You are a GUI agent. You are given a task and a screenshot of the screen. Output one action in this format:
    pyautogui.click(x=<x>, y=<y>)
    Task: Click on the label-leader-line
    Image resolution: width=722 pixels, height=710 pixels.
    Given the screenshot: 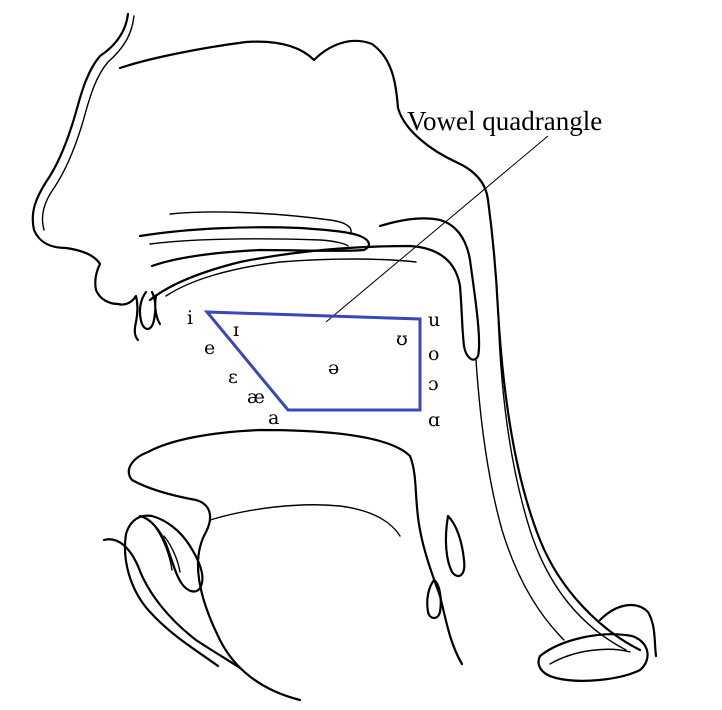 What is the action you would take?
    pyautogui.click(x=437, y=229)
    